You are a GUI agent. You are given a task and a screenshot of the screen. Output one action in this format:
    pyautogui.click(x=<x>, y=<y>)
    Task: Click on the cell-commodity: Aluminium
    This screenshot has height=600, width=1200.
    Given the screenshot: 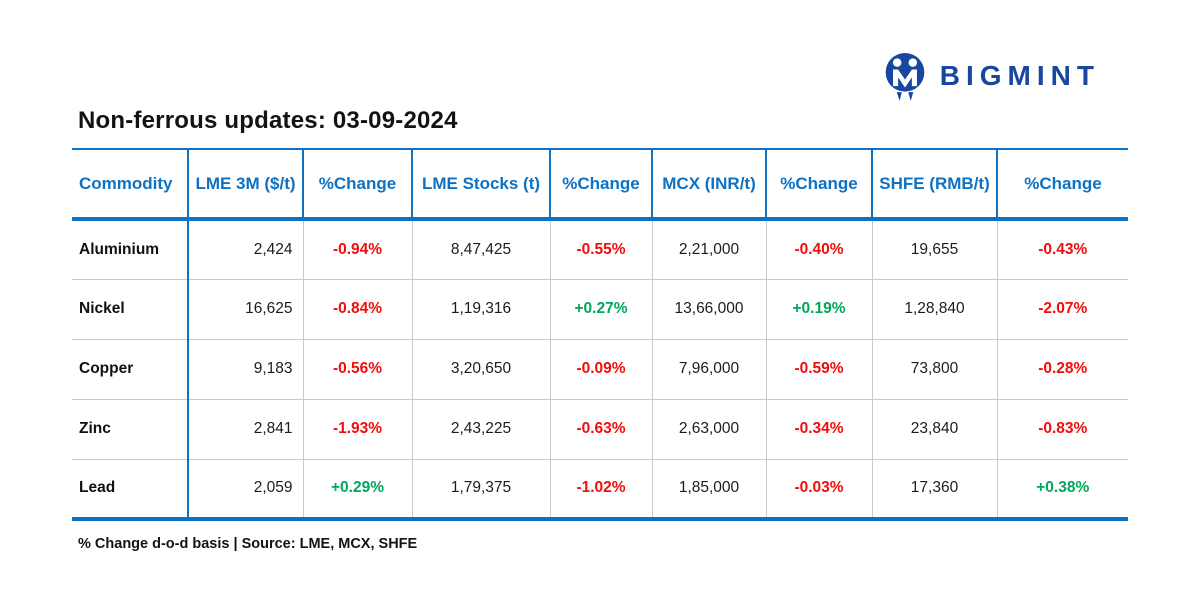 What is the action you would take?
    pyautogui.click(x=119, y=249)
    